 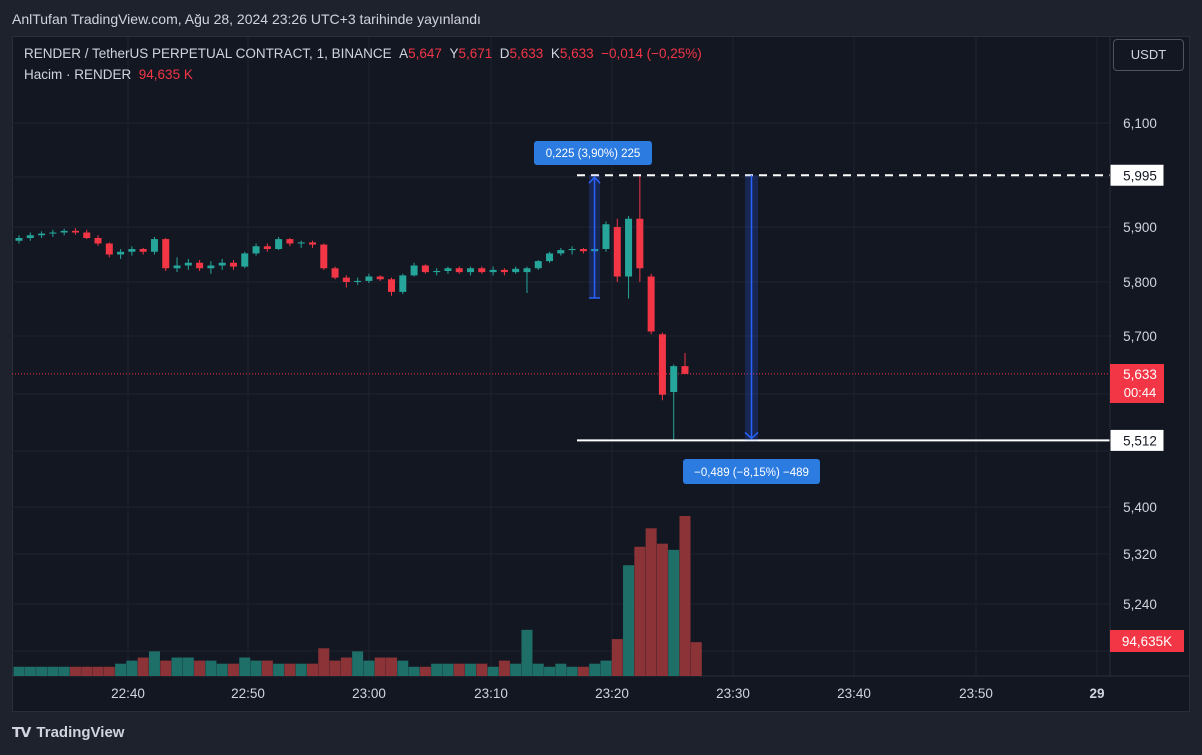 What do you see at coordinates (751, 473) in the screenshot?
I see `measure-down-label: −0,489 (−8,15%) −489` at bounding box center [751, 473].